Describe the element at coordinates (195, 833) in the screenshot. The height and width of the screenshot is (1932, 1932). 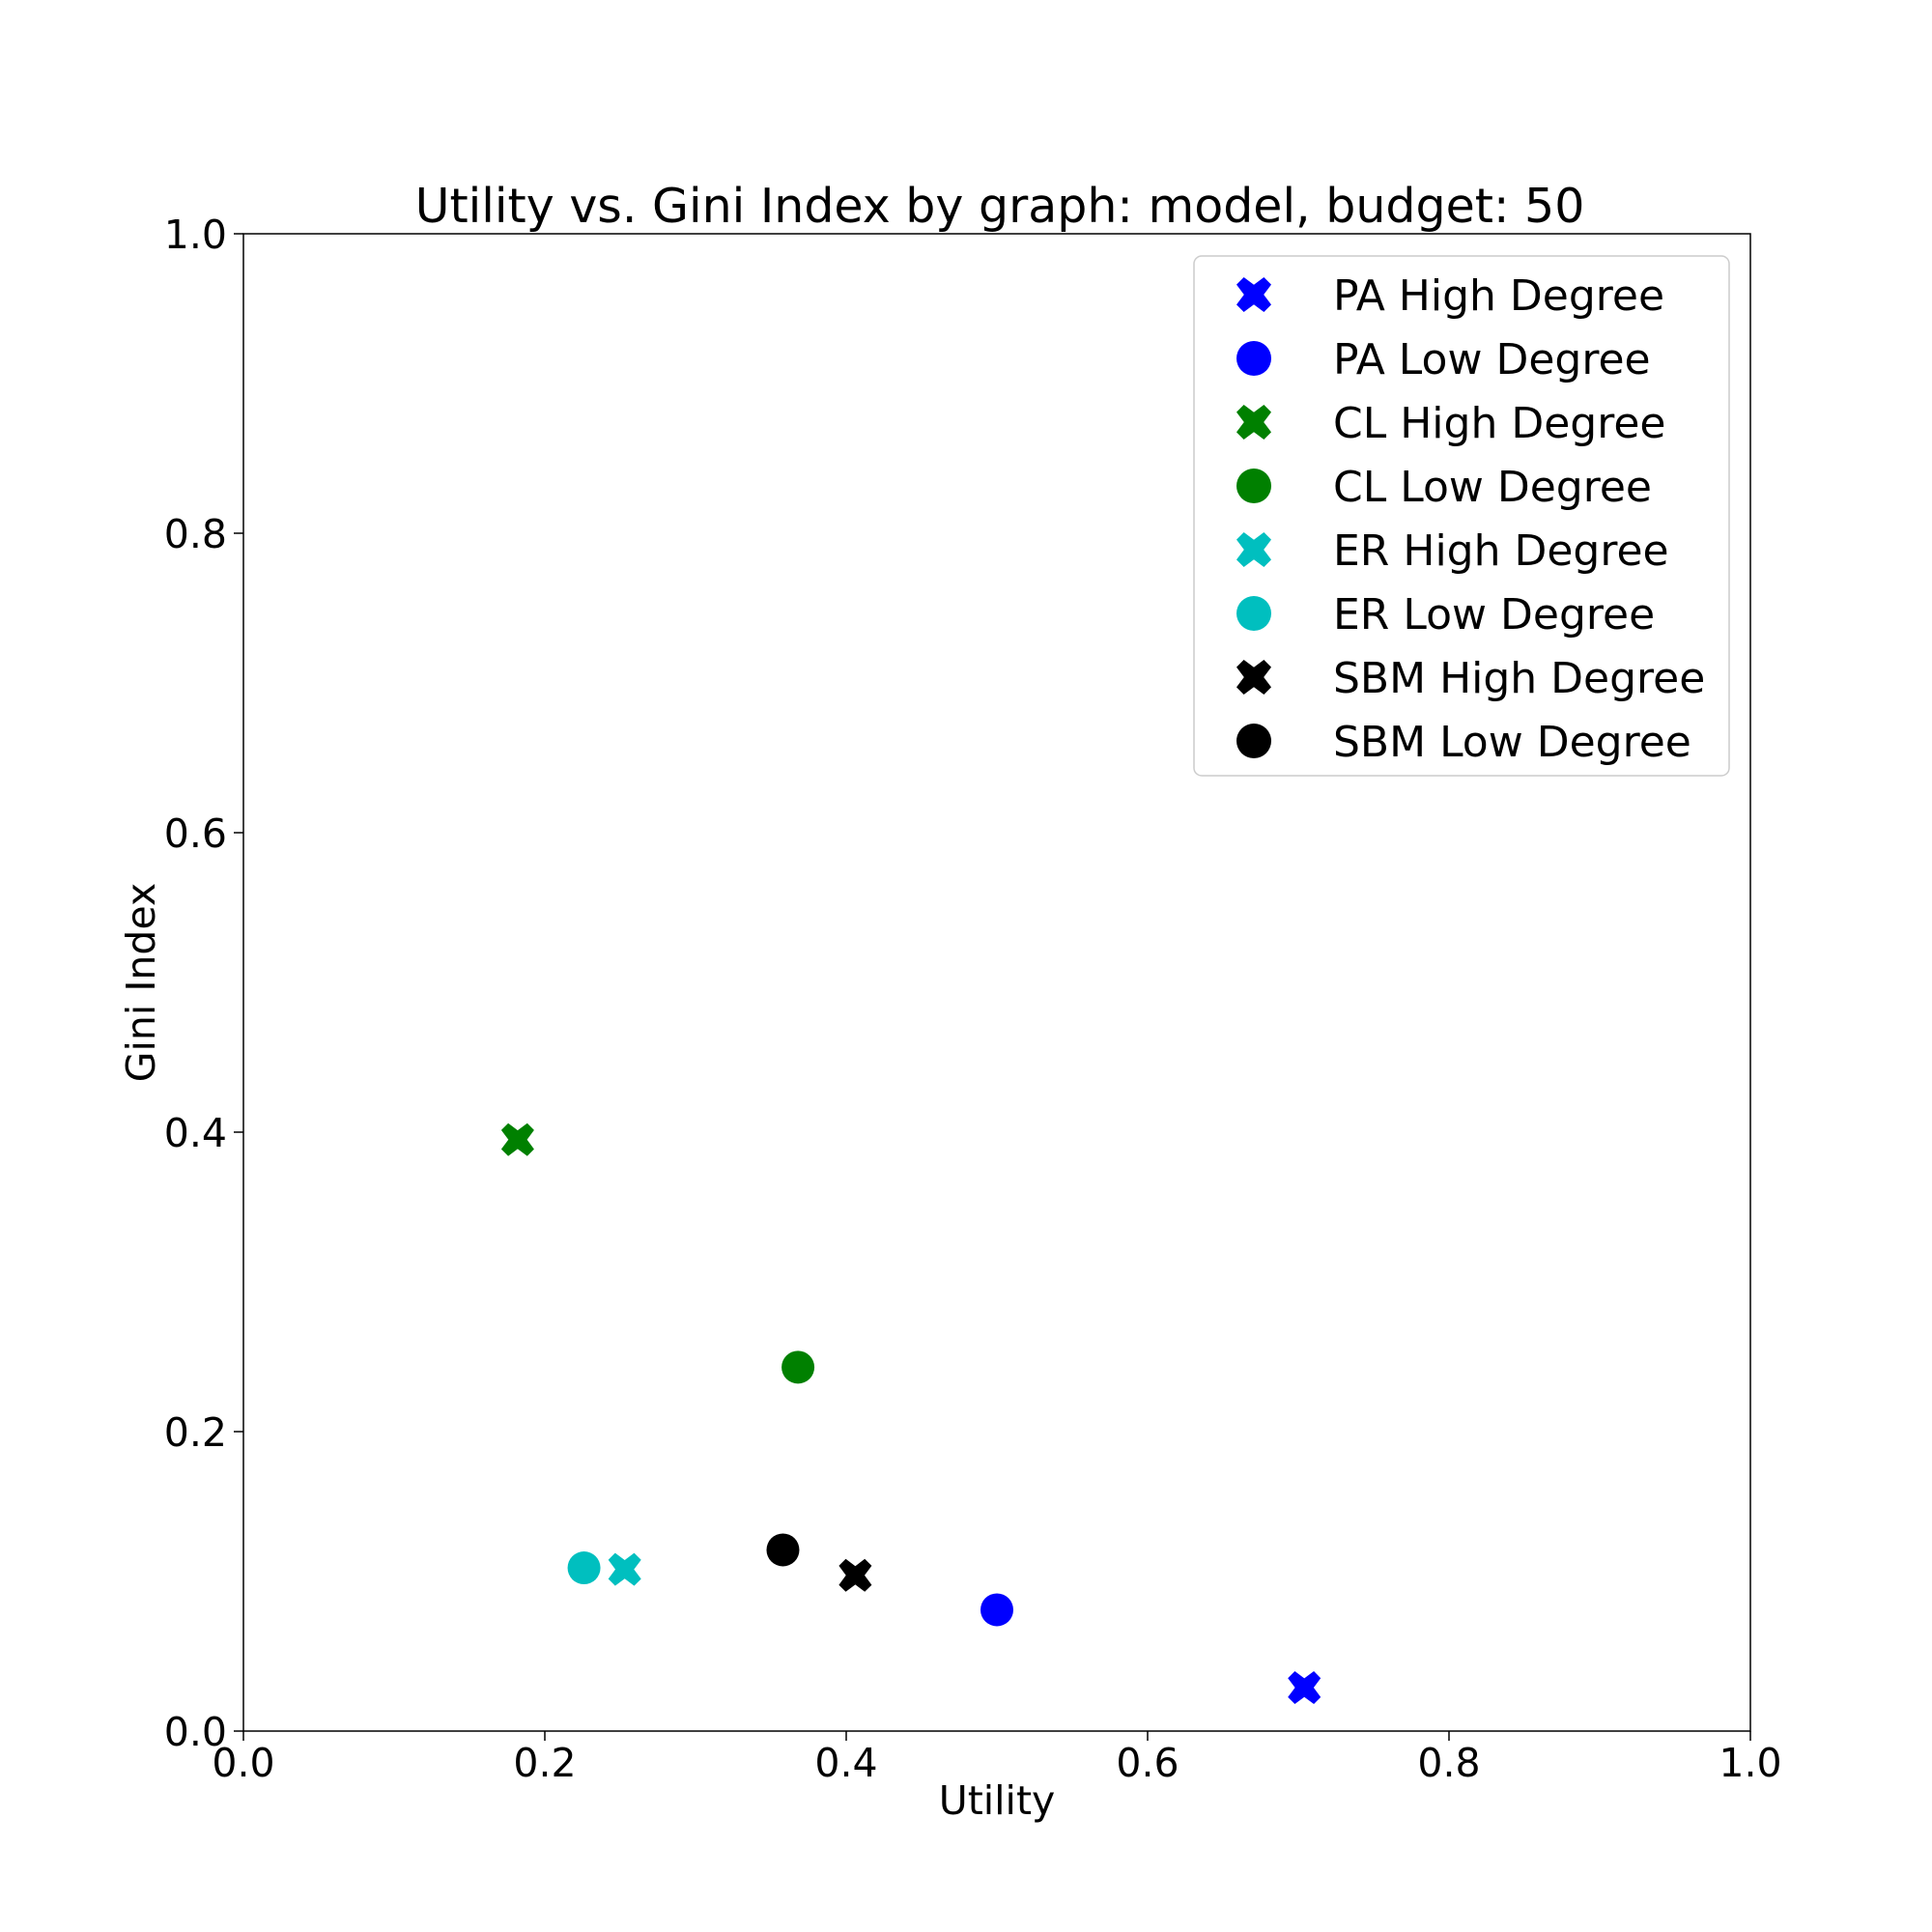
I see `y-tick-label: 0.6` at that location.